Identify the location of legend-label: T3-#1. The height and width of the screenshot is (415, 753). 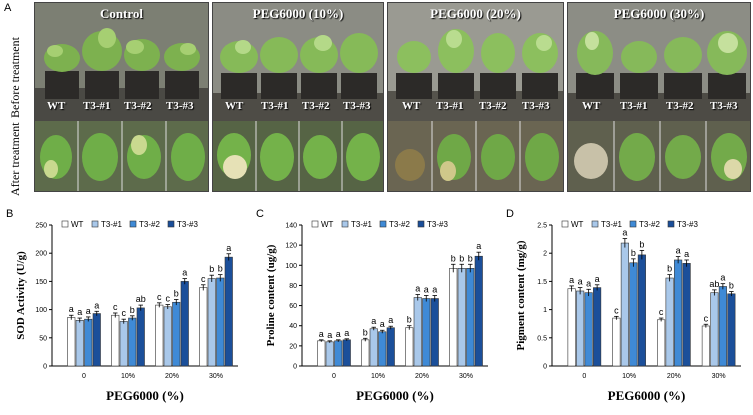
(111, 224).